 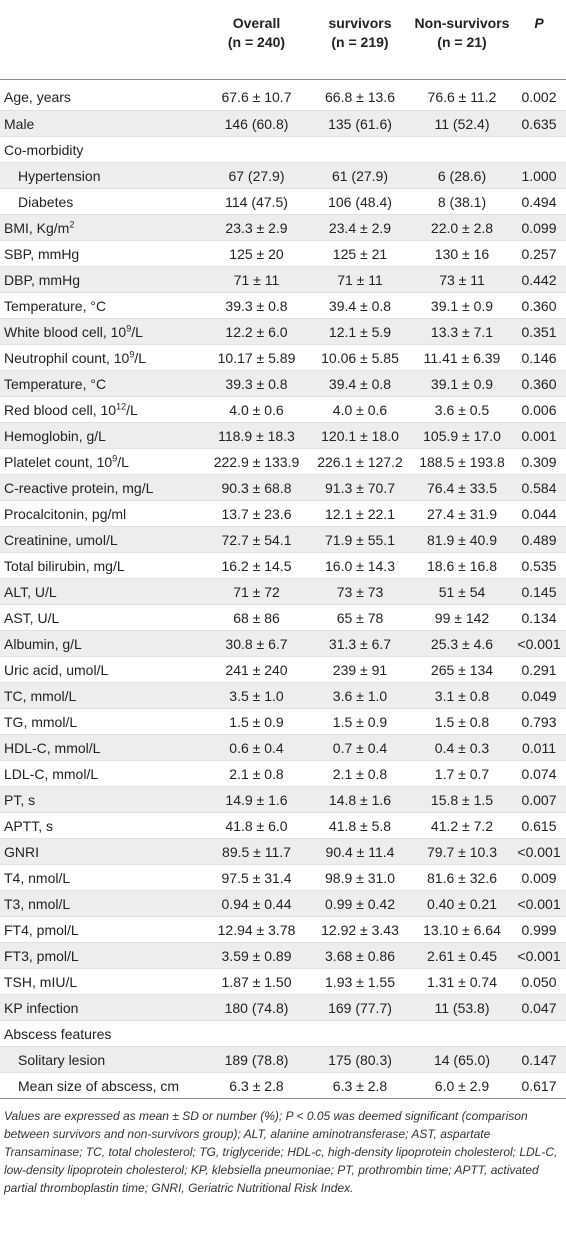 I want to click on cell-nonsurvivors: 2.61 ± 0.45, so click(x=462, y=955).